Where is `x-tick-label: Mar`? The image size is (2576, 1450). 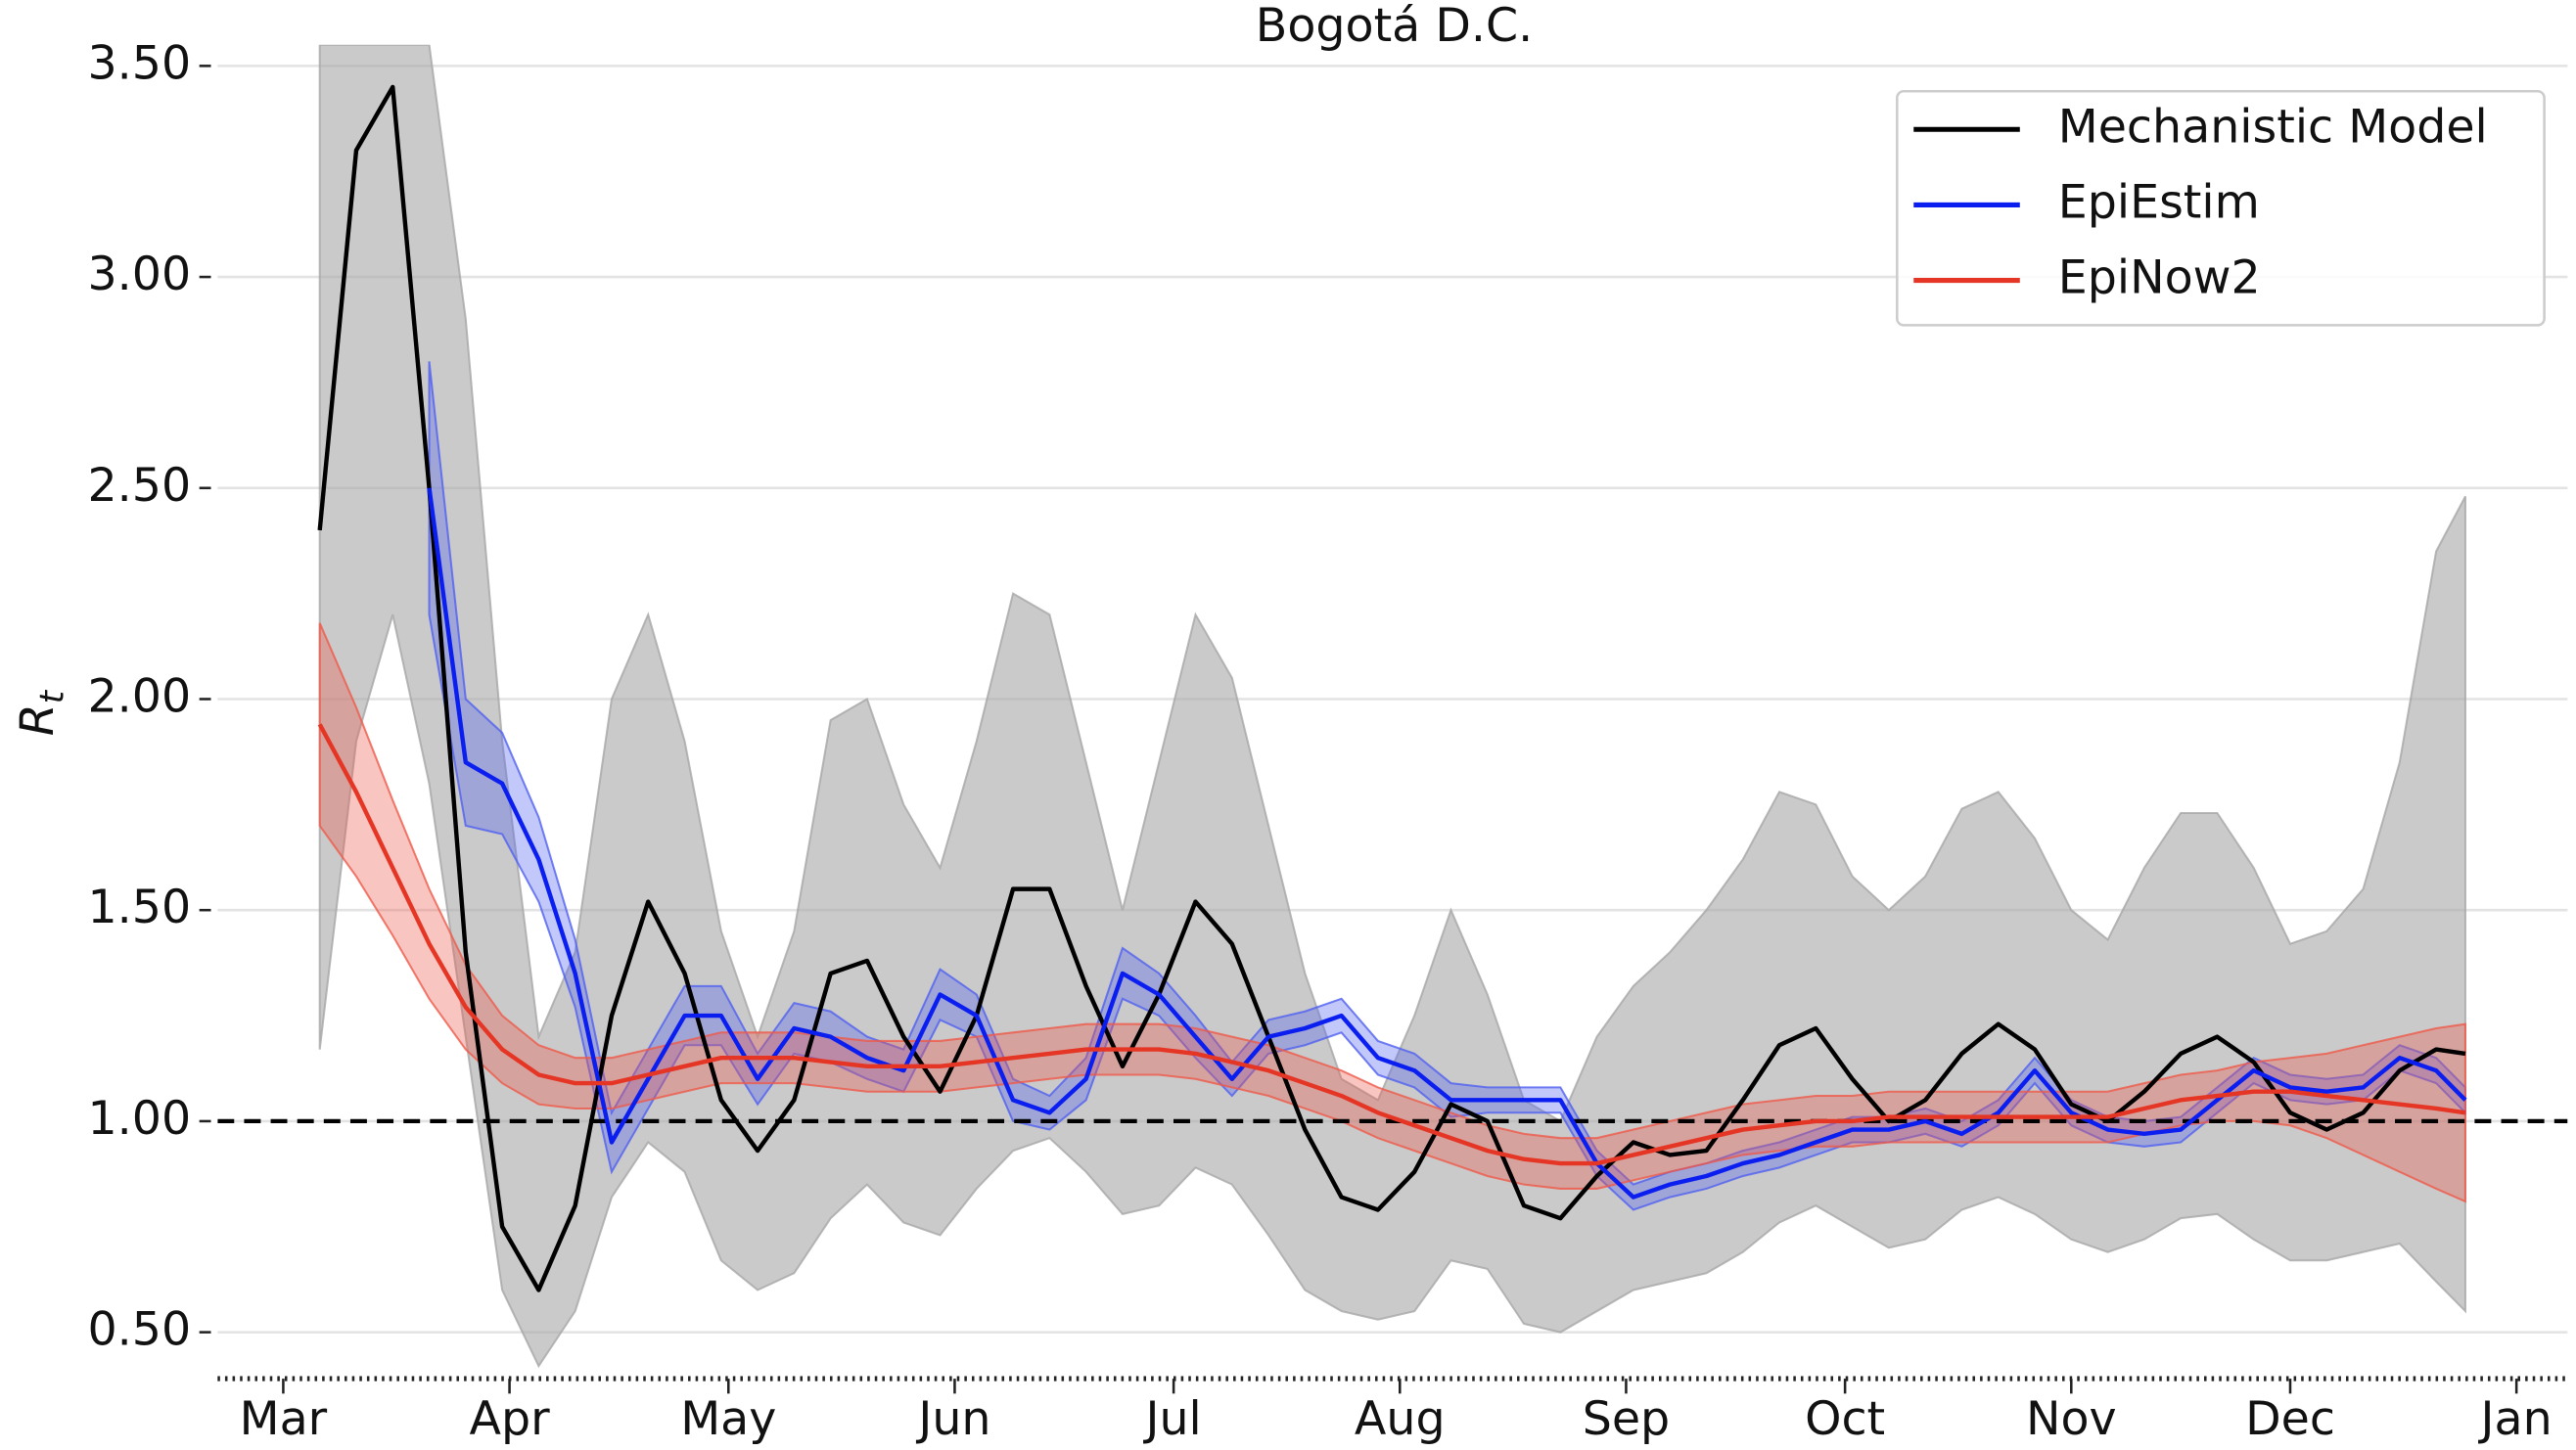 x-tick-label: Mar is located at coordinates (284, 1419).